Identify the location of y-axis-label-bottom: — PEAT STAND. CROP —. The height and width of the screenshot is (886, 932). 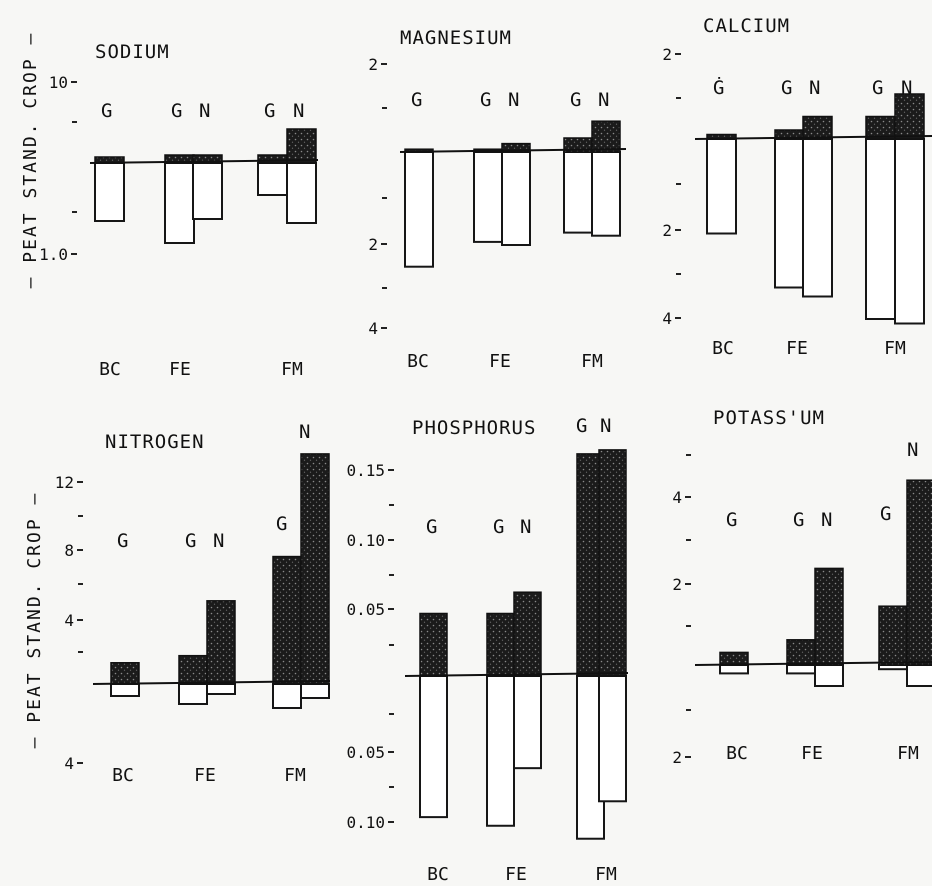
(34, 620).